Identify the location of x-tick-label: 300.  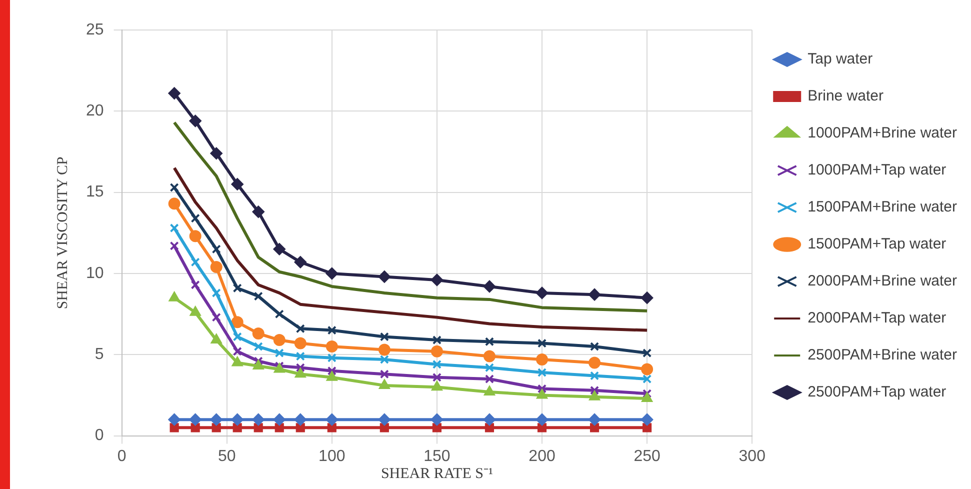
(752, 456).